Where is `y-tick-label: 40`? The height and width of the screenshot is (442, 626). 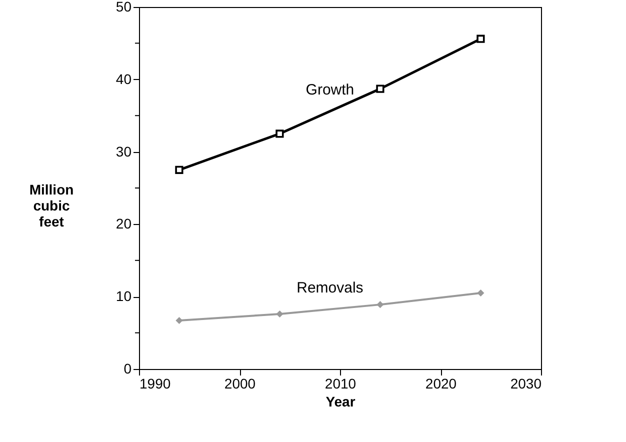 y-tick-label: 40 is located at coordinates (124, 78).